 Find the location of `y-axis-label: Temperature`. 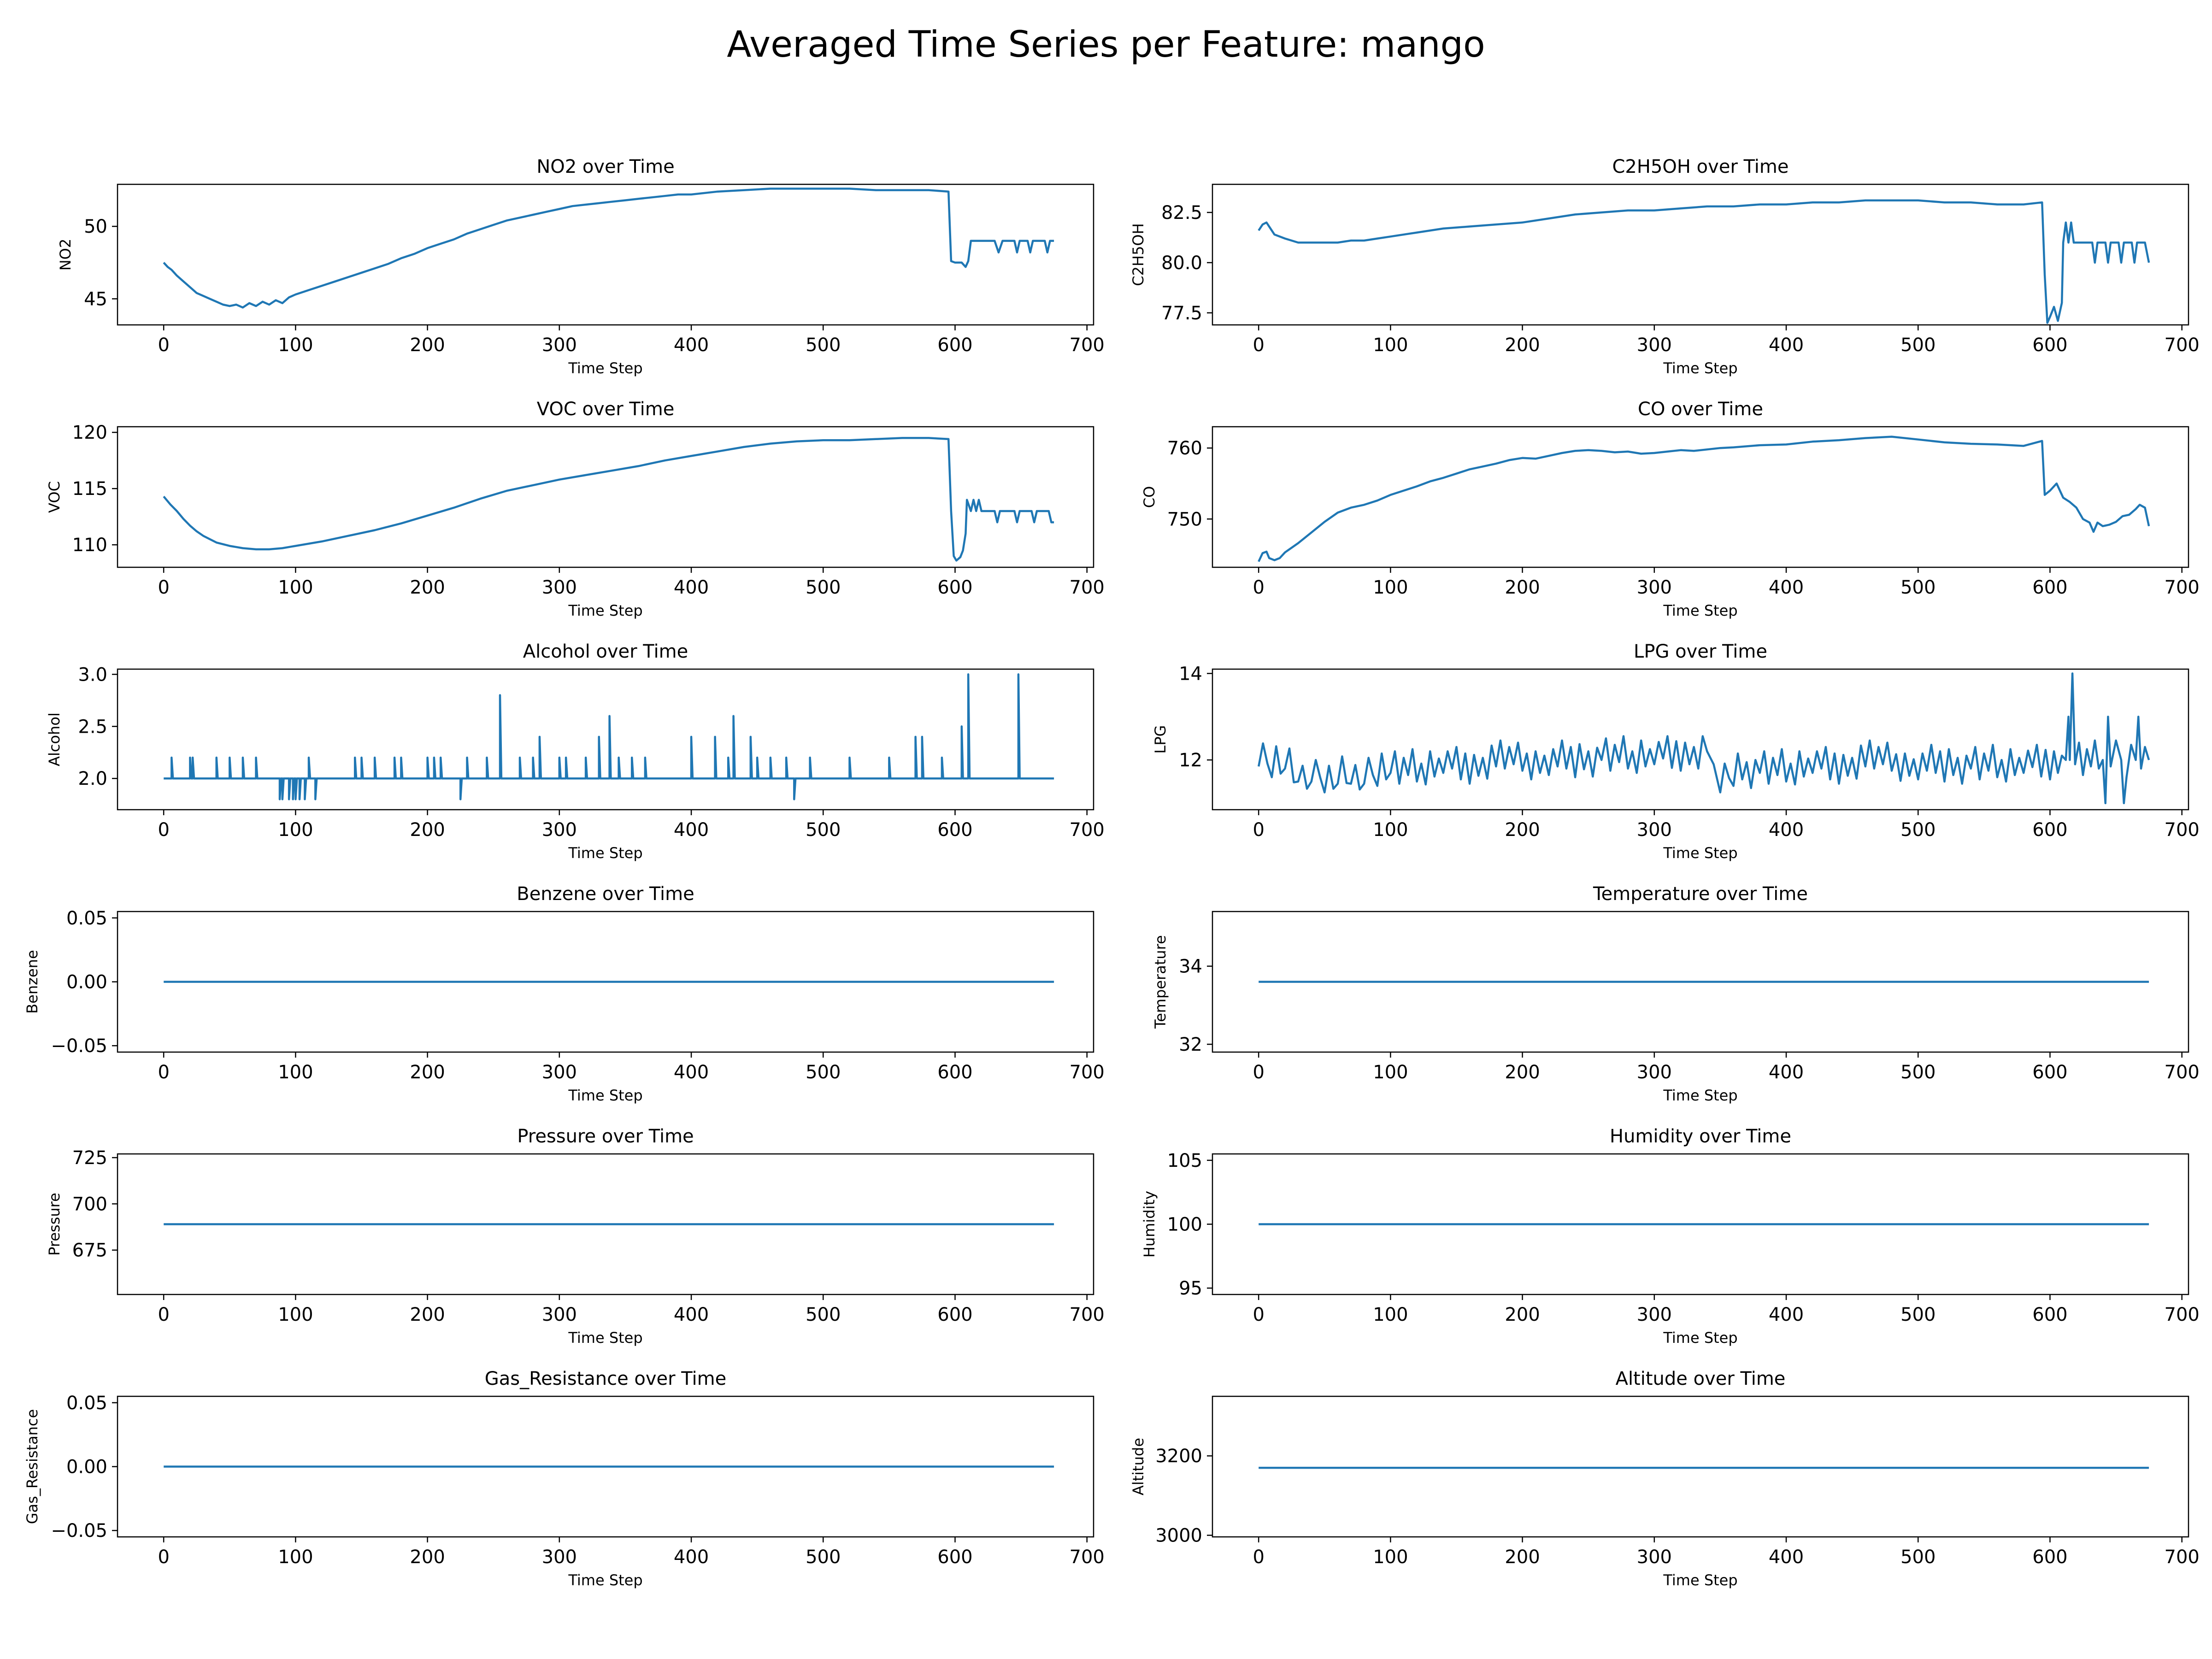

y-axis-label: Temperature is located at coordinates (1160, 982).